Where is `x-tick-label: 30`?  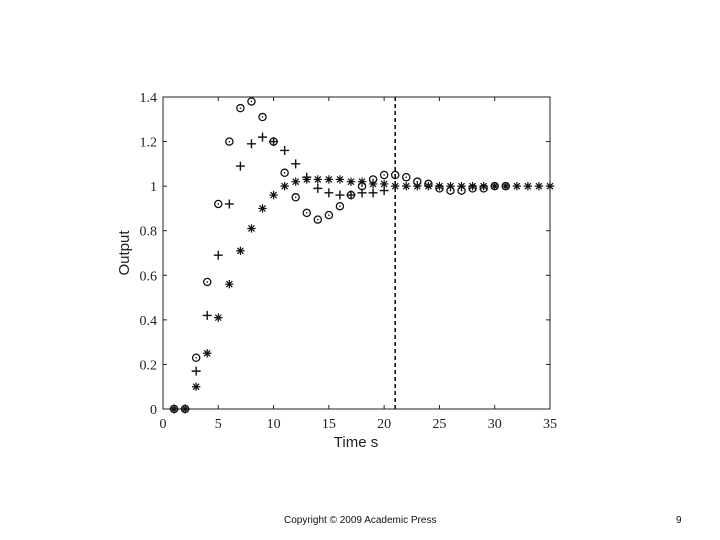
x-tick-label: 30 is located at coordinates (495, 424).